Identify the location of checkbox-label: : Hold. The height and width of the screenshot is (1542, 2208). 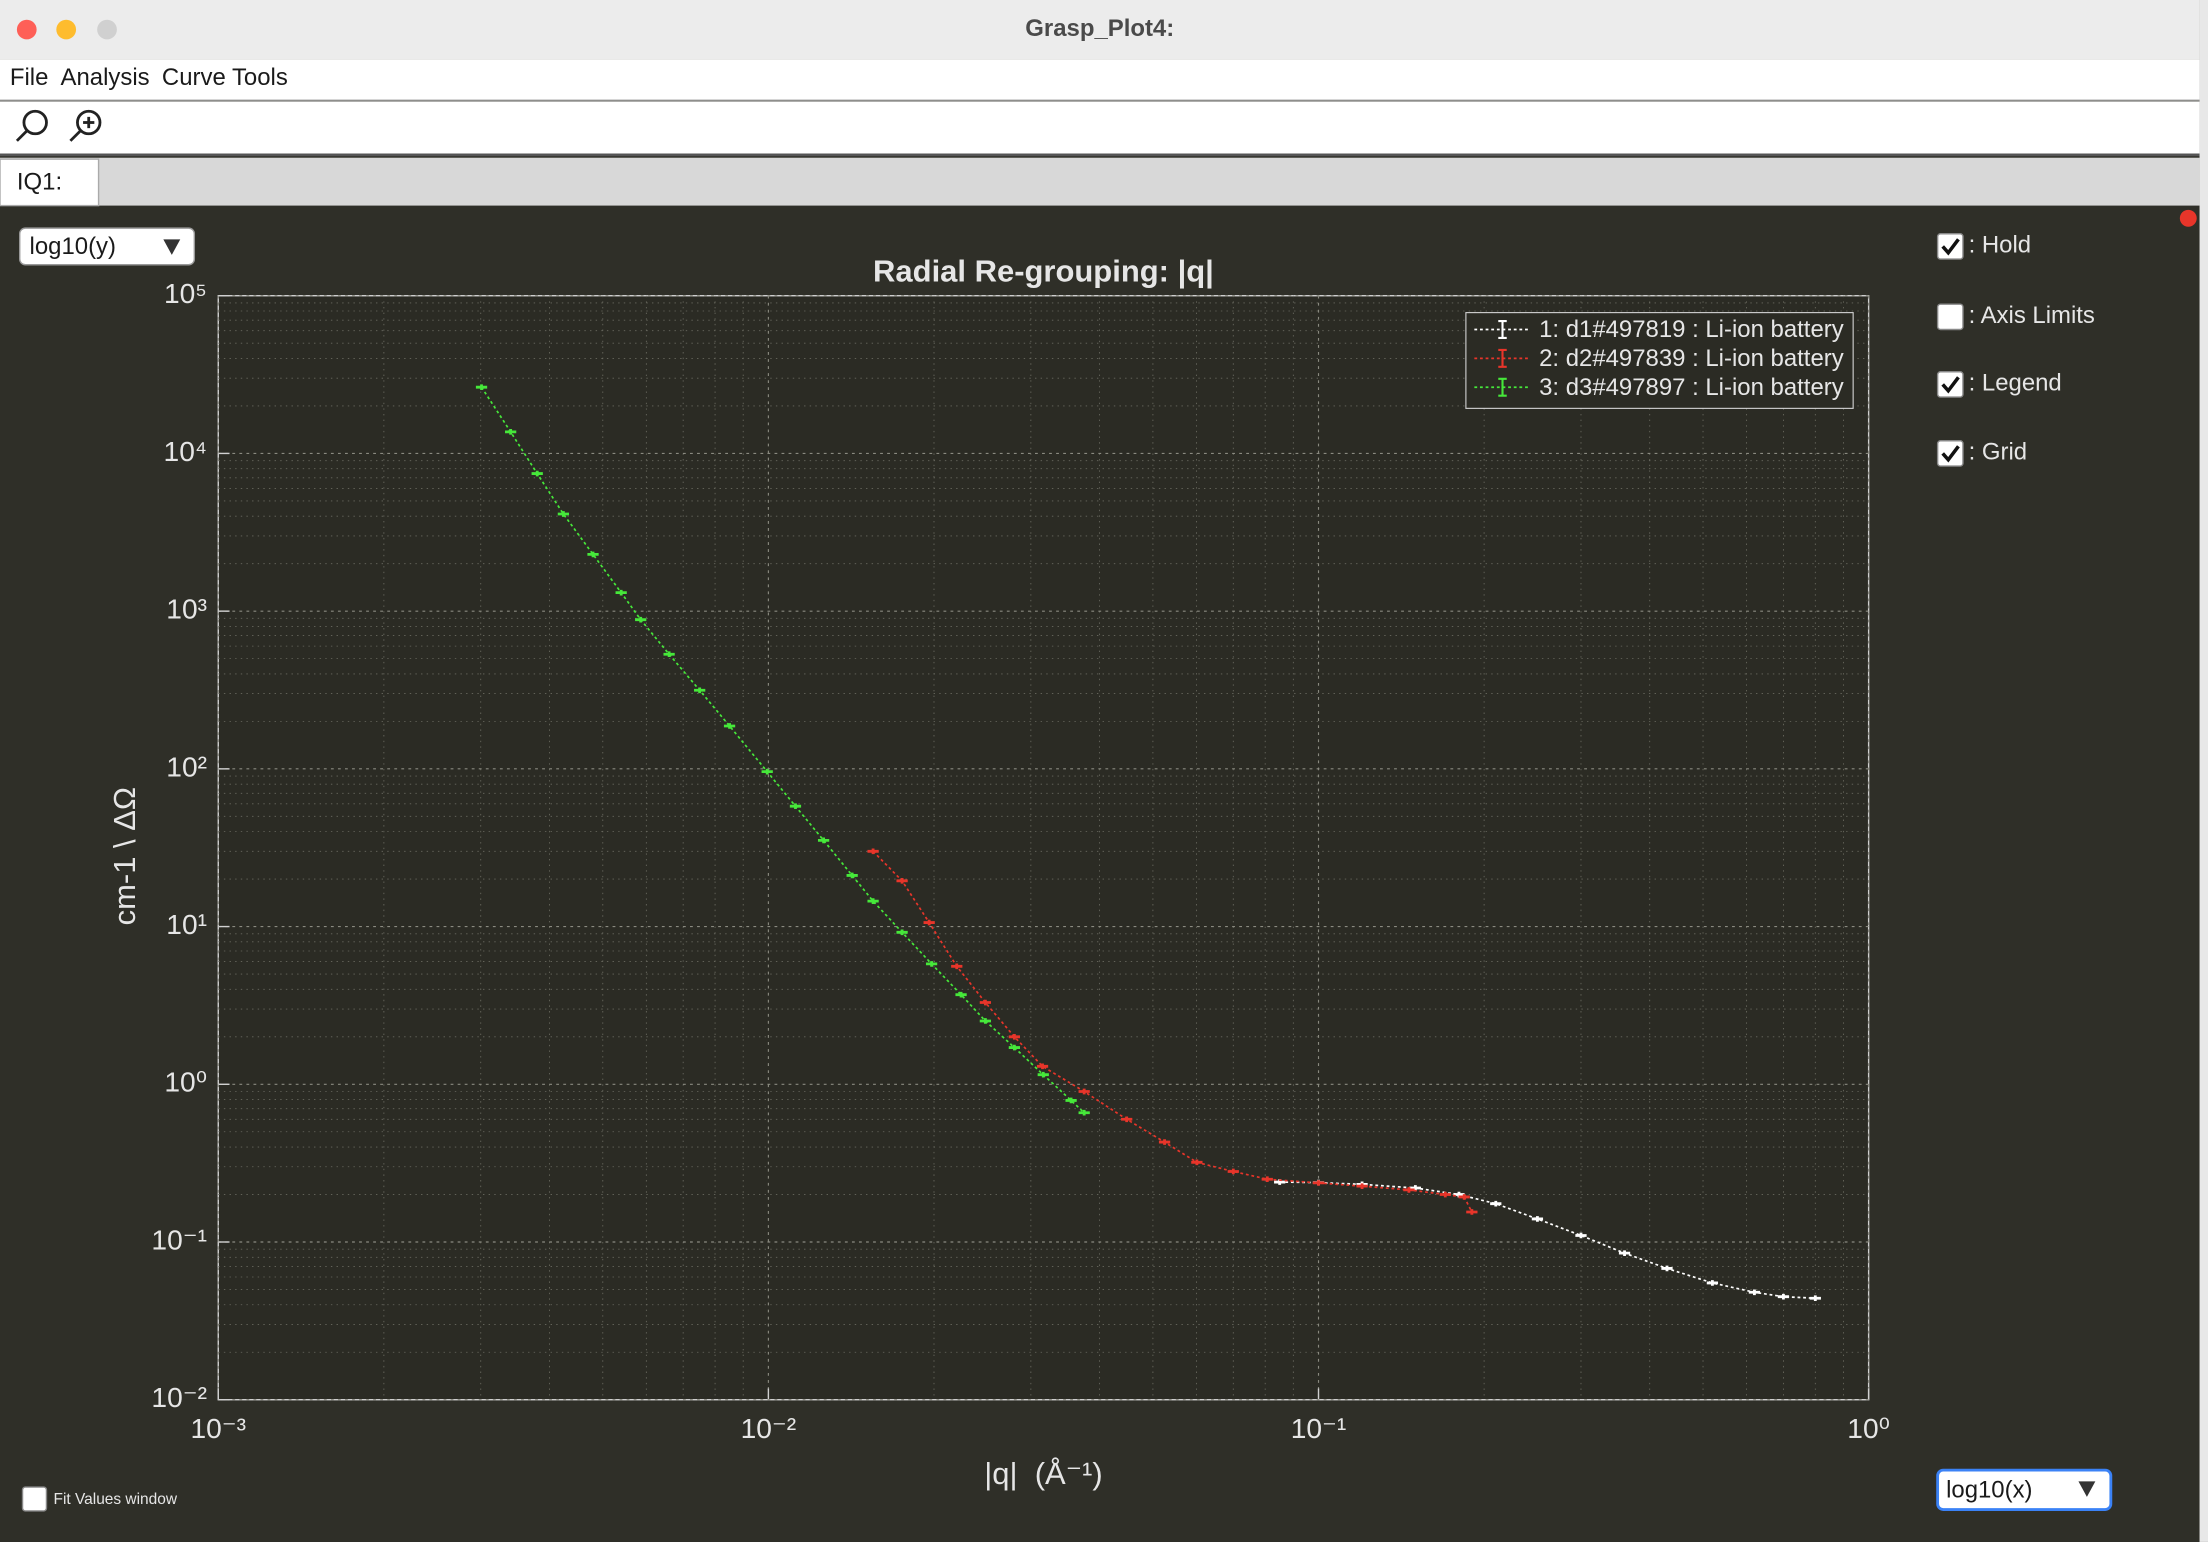
(2000, 245).